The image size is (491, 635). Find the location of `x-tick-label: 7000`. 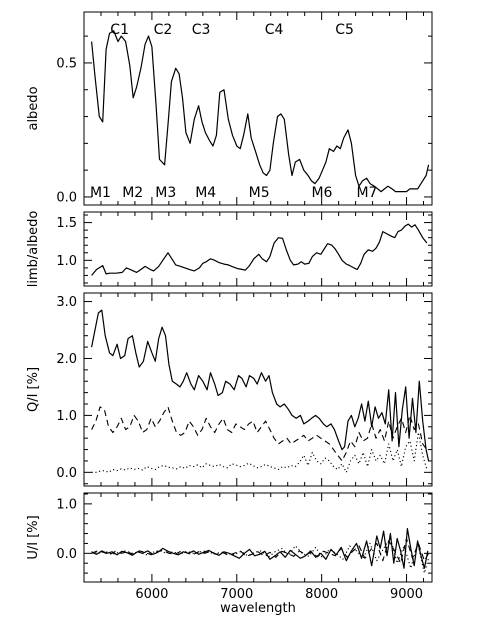

x-tick-label: 7000 is located at coordinates (236, 594).